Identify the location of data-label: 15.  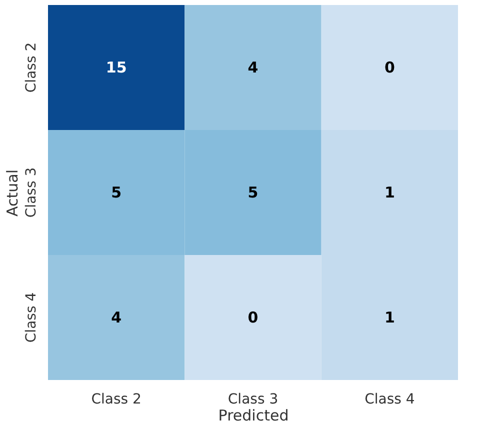
(116, 67).